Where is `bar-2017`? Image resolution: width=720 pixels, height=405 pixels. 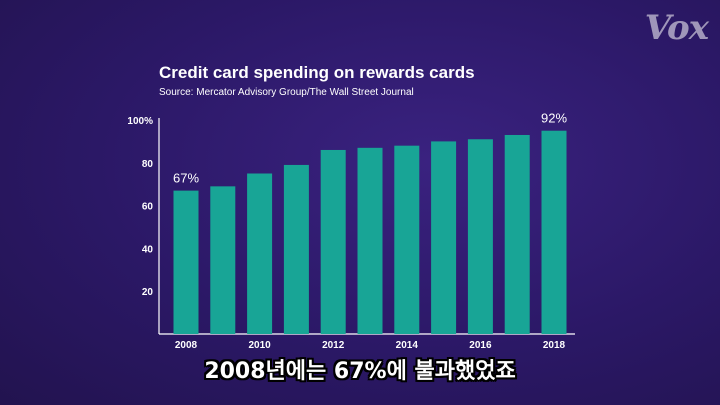 bar-2017 is located at coordinates (517, 234).